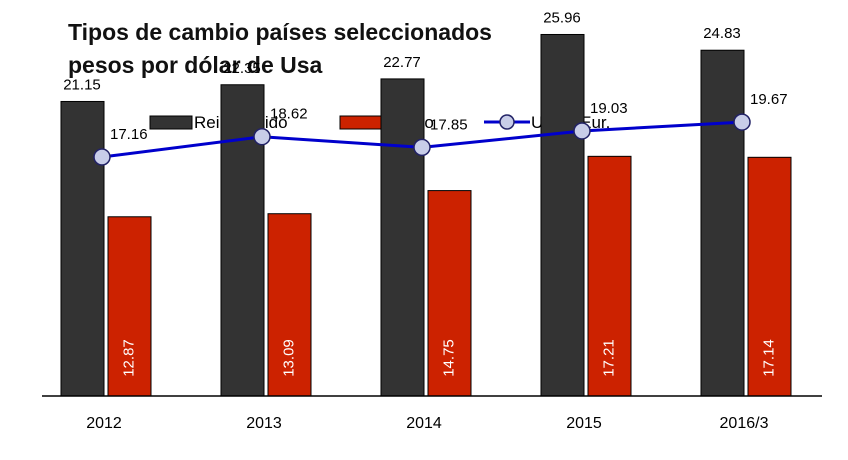  What do you see at coordinates (744, 423) in the screenshot?
I see `x-tick-label-4: 2016/3` at bounding box center [744, 423].